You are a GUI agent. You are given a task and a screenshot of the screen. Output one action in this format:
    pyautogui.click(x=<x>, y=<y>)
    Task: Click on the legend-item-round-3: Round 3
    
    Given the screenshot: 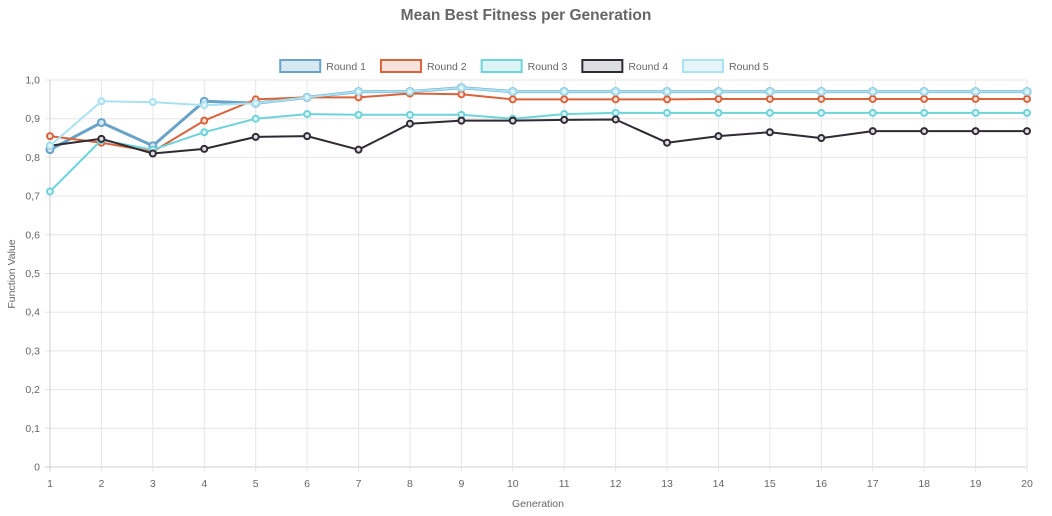 What is the action you would take?
    pyautogui.click(x=524, y=66)
    